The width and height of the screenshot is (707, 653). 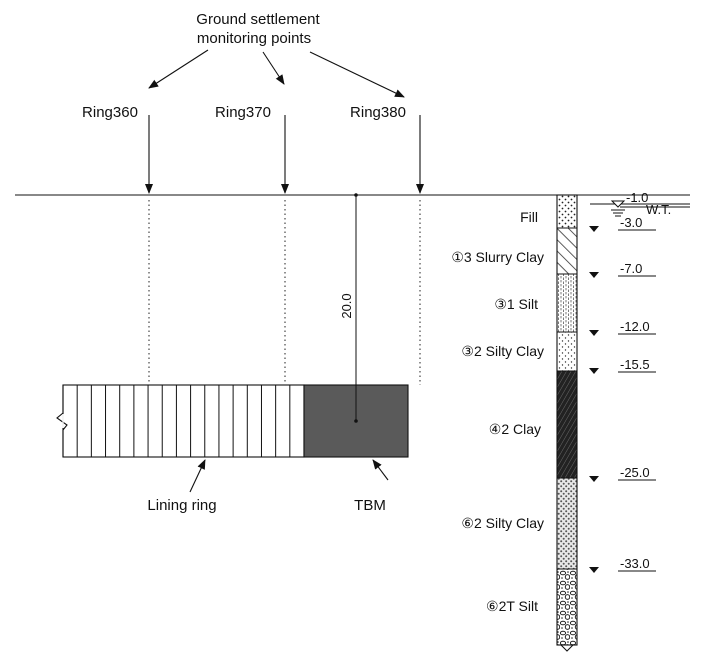 I want to click on soil-column-outline, so click(x=567, y=420).